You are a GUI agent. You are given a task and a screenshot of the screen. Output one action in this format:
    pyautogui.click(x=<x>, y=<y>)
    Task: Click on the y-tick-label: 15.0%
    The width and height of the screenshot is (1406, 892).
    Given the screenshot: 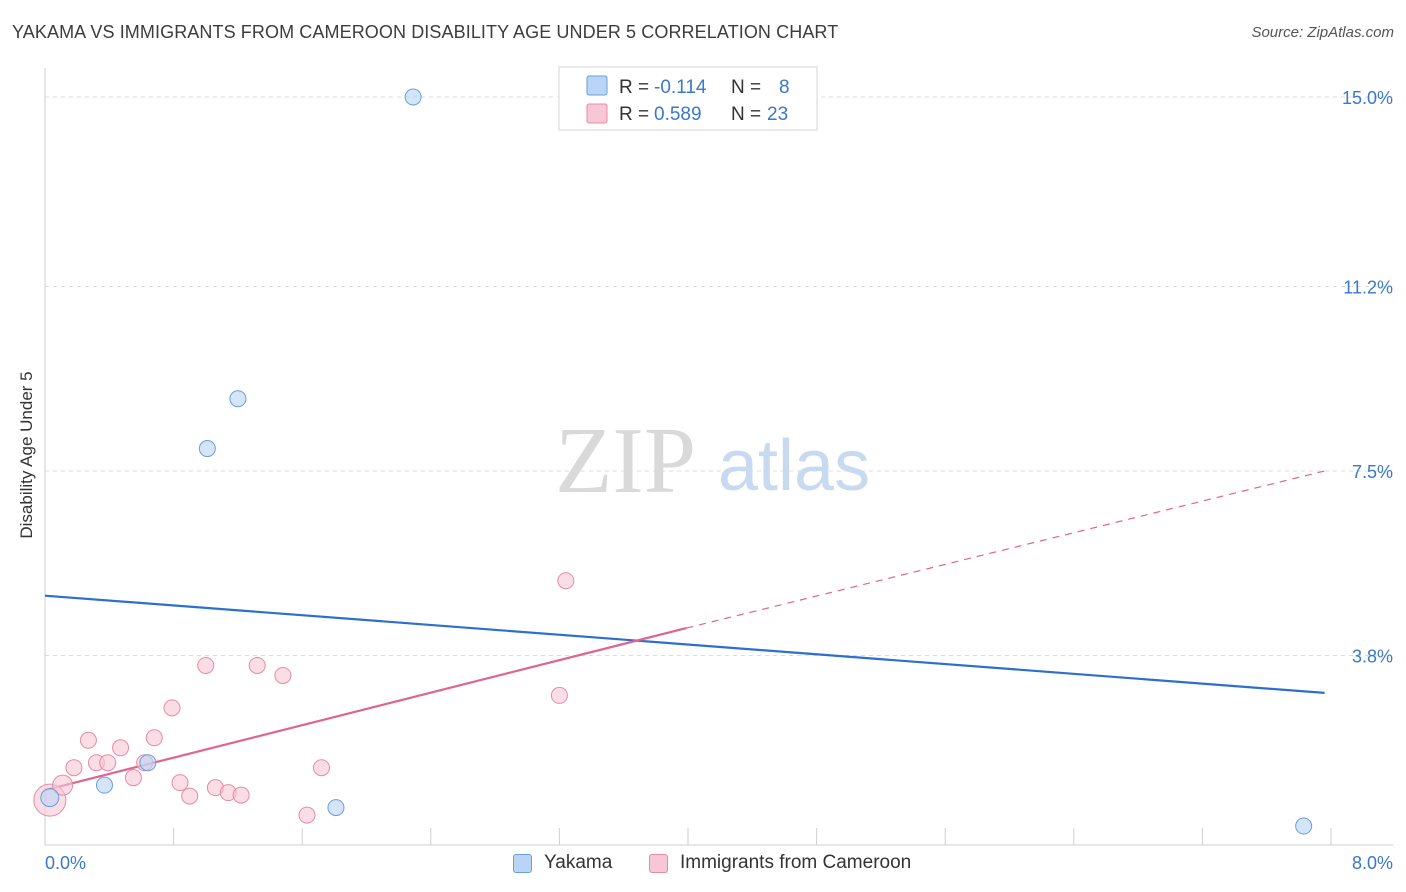 What is the action you would take?
    pyautogui.click(x=1367, y=98)
    